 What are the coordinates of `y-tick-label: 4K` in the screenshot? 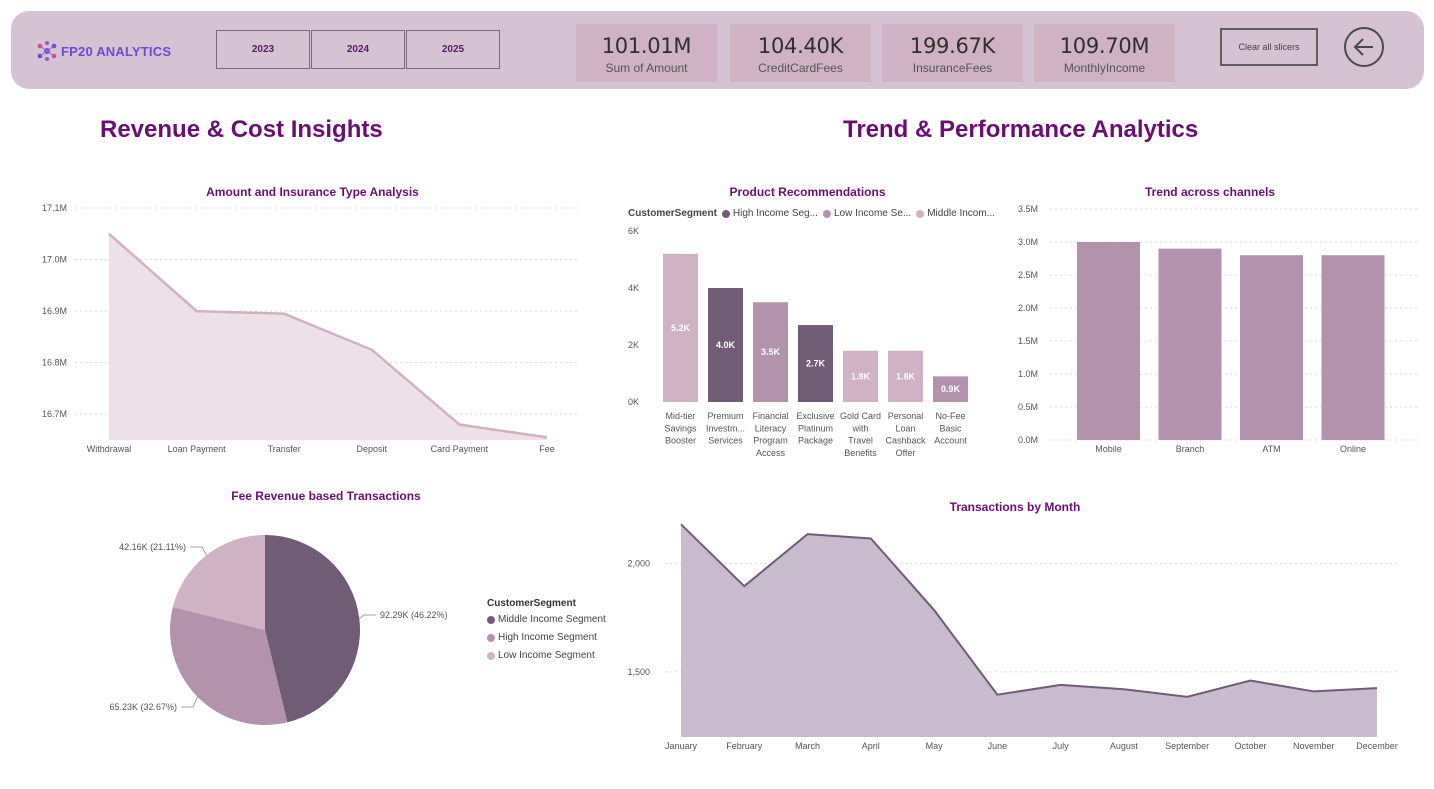 It's located at (633, 288).